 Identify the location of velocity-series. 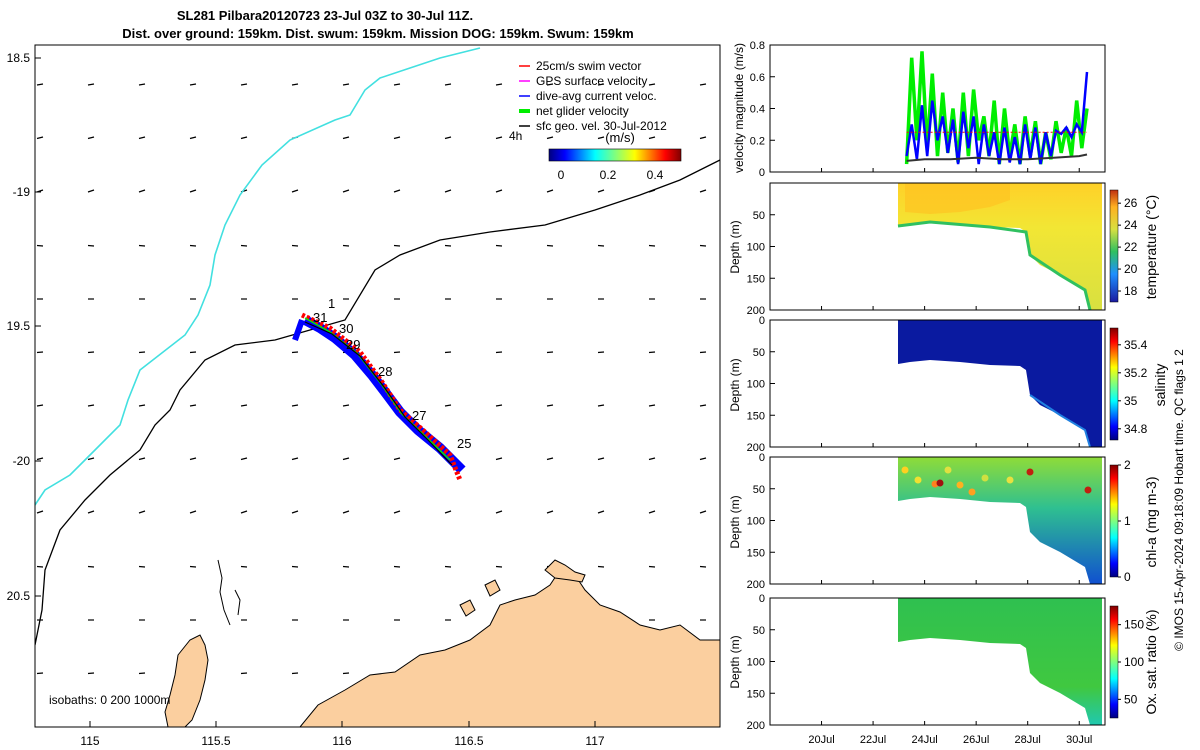
(996, 108).